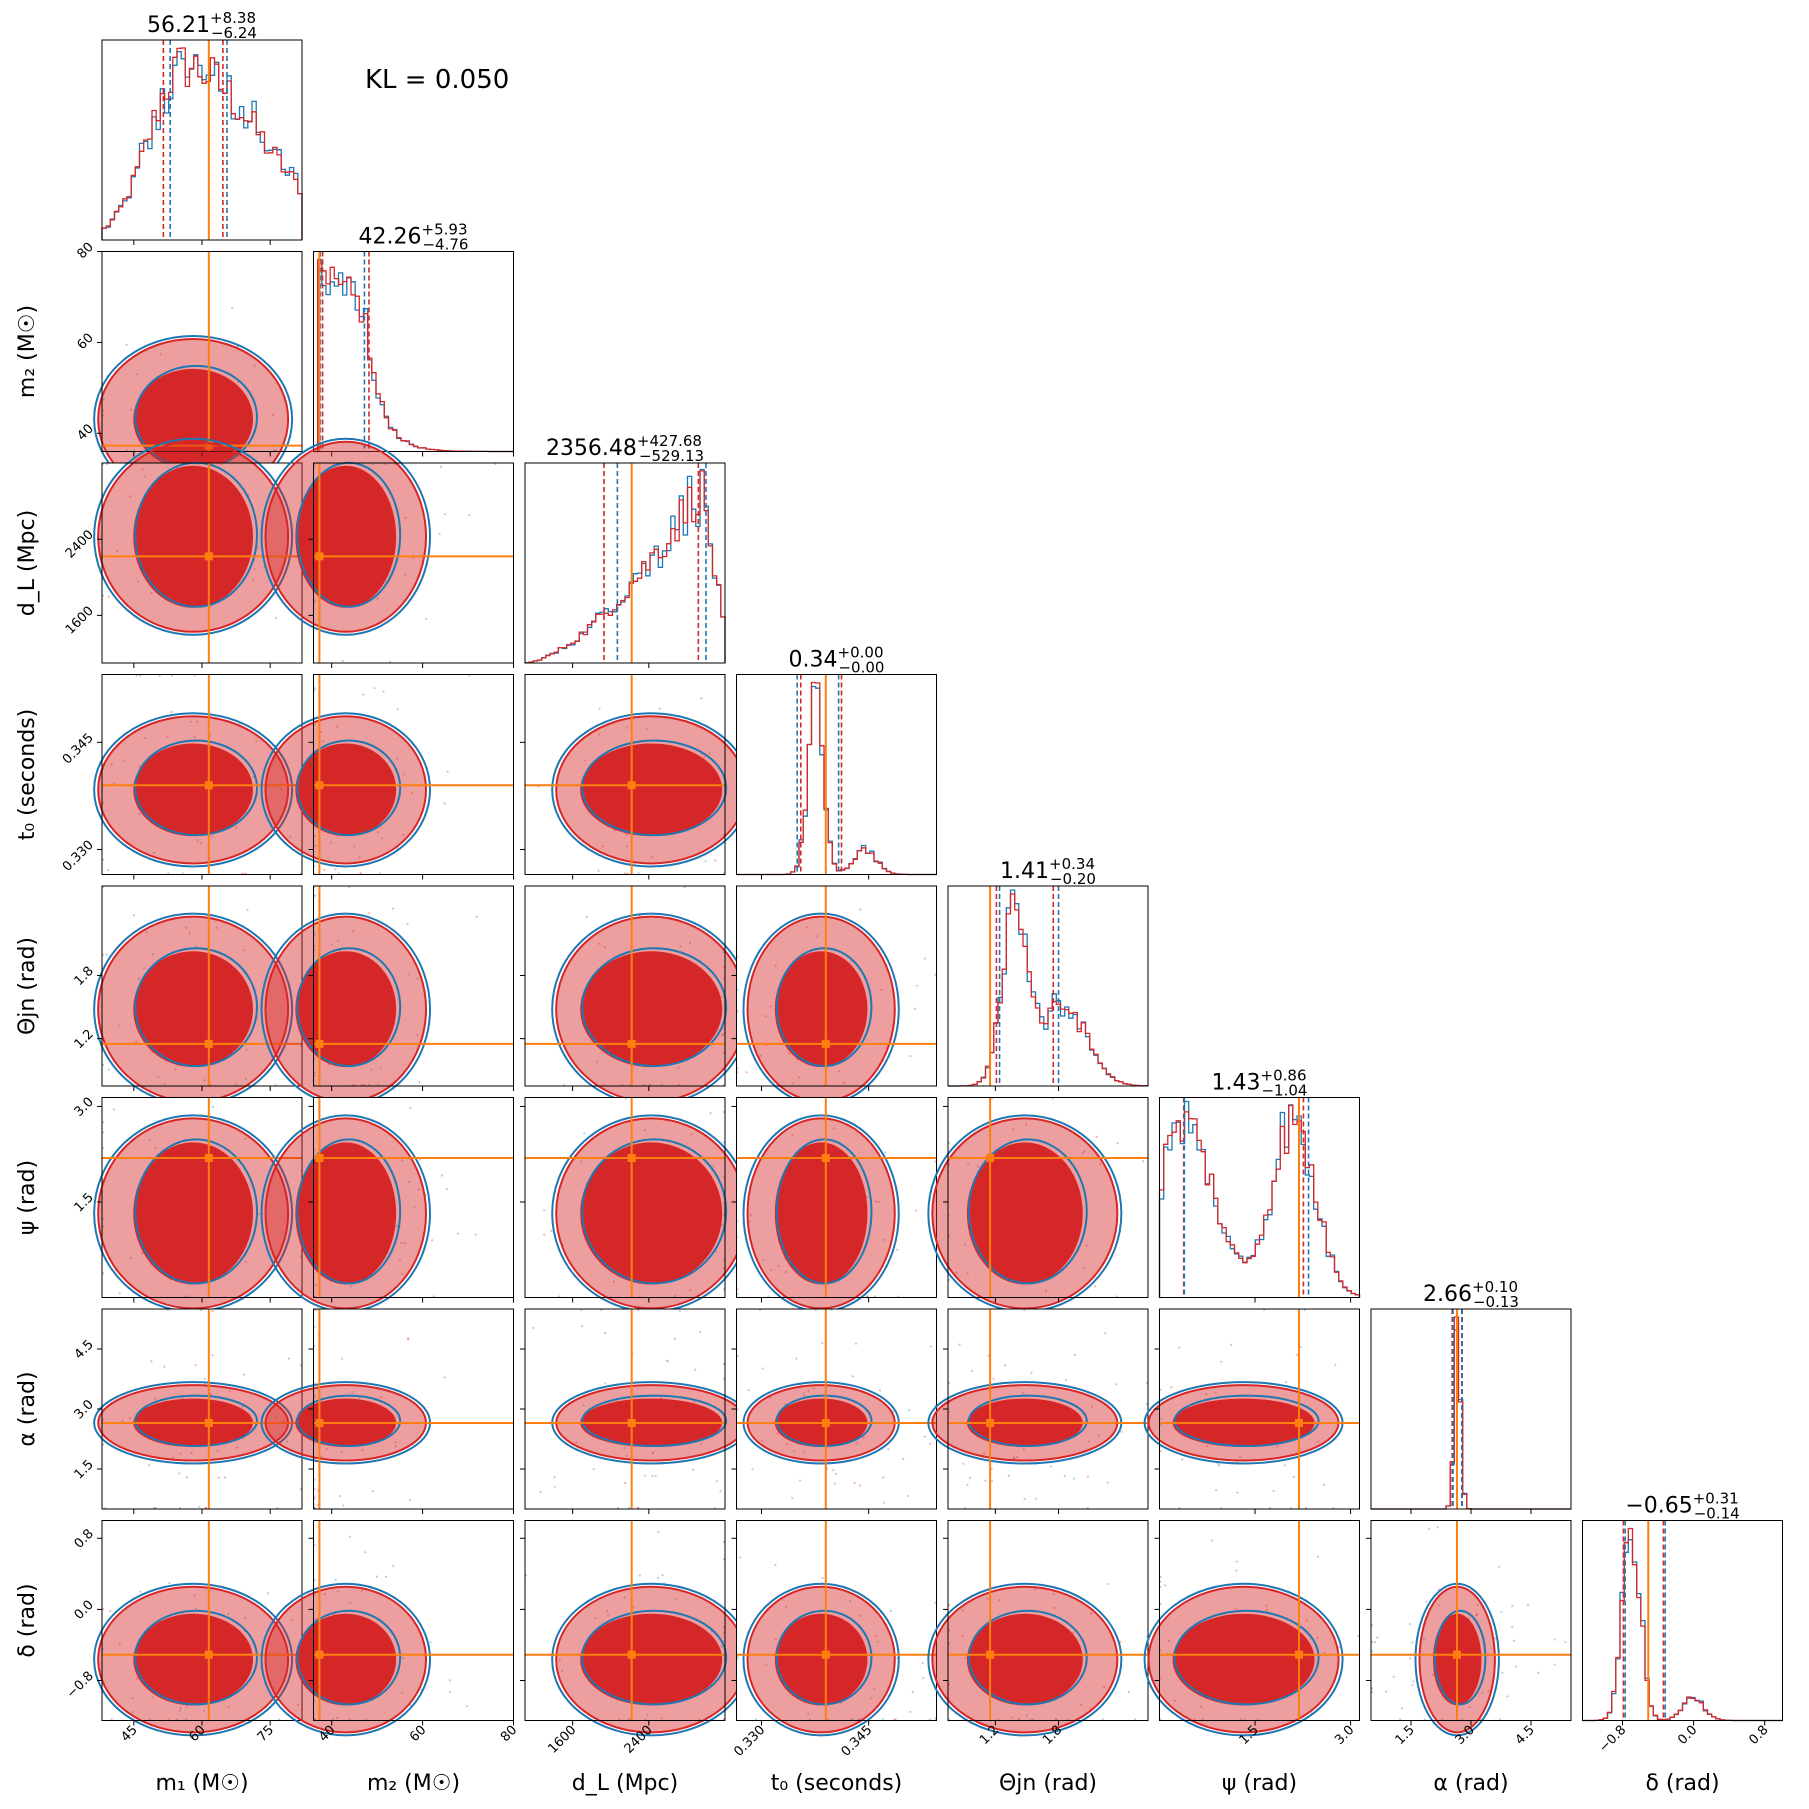 This screenshot has height=1809, width=1809. Describe the element at coordinates (86, 342) in the screenshot. I see `y-tick-label: 60` at that location.